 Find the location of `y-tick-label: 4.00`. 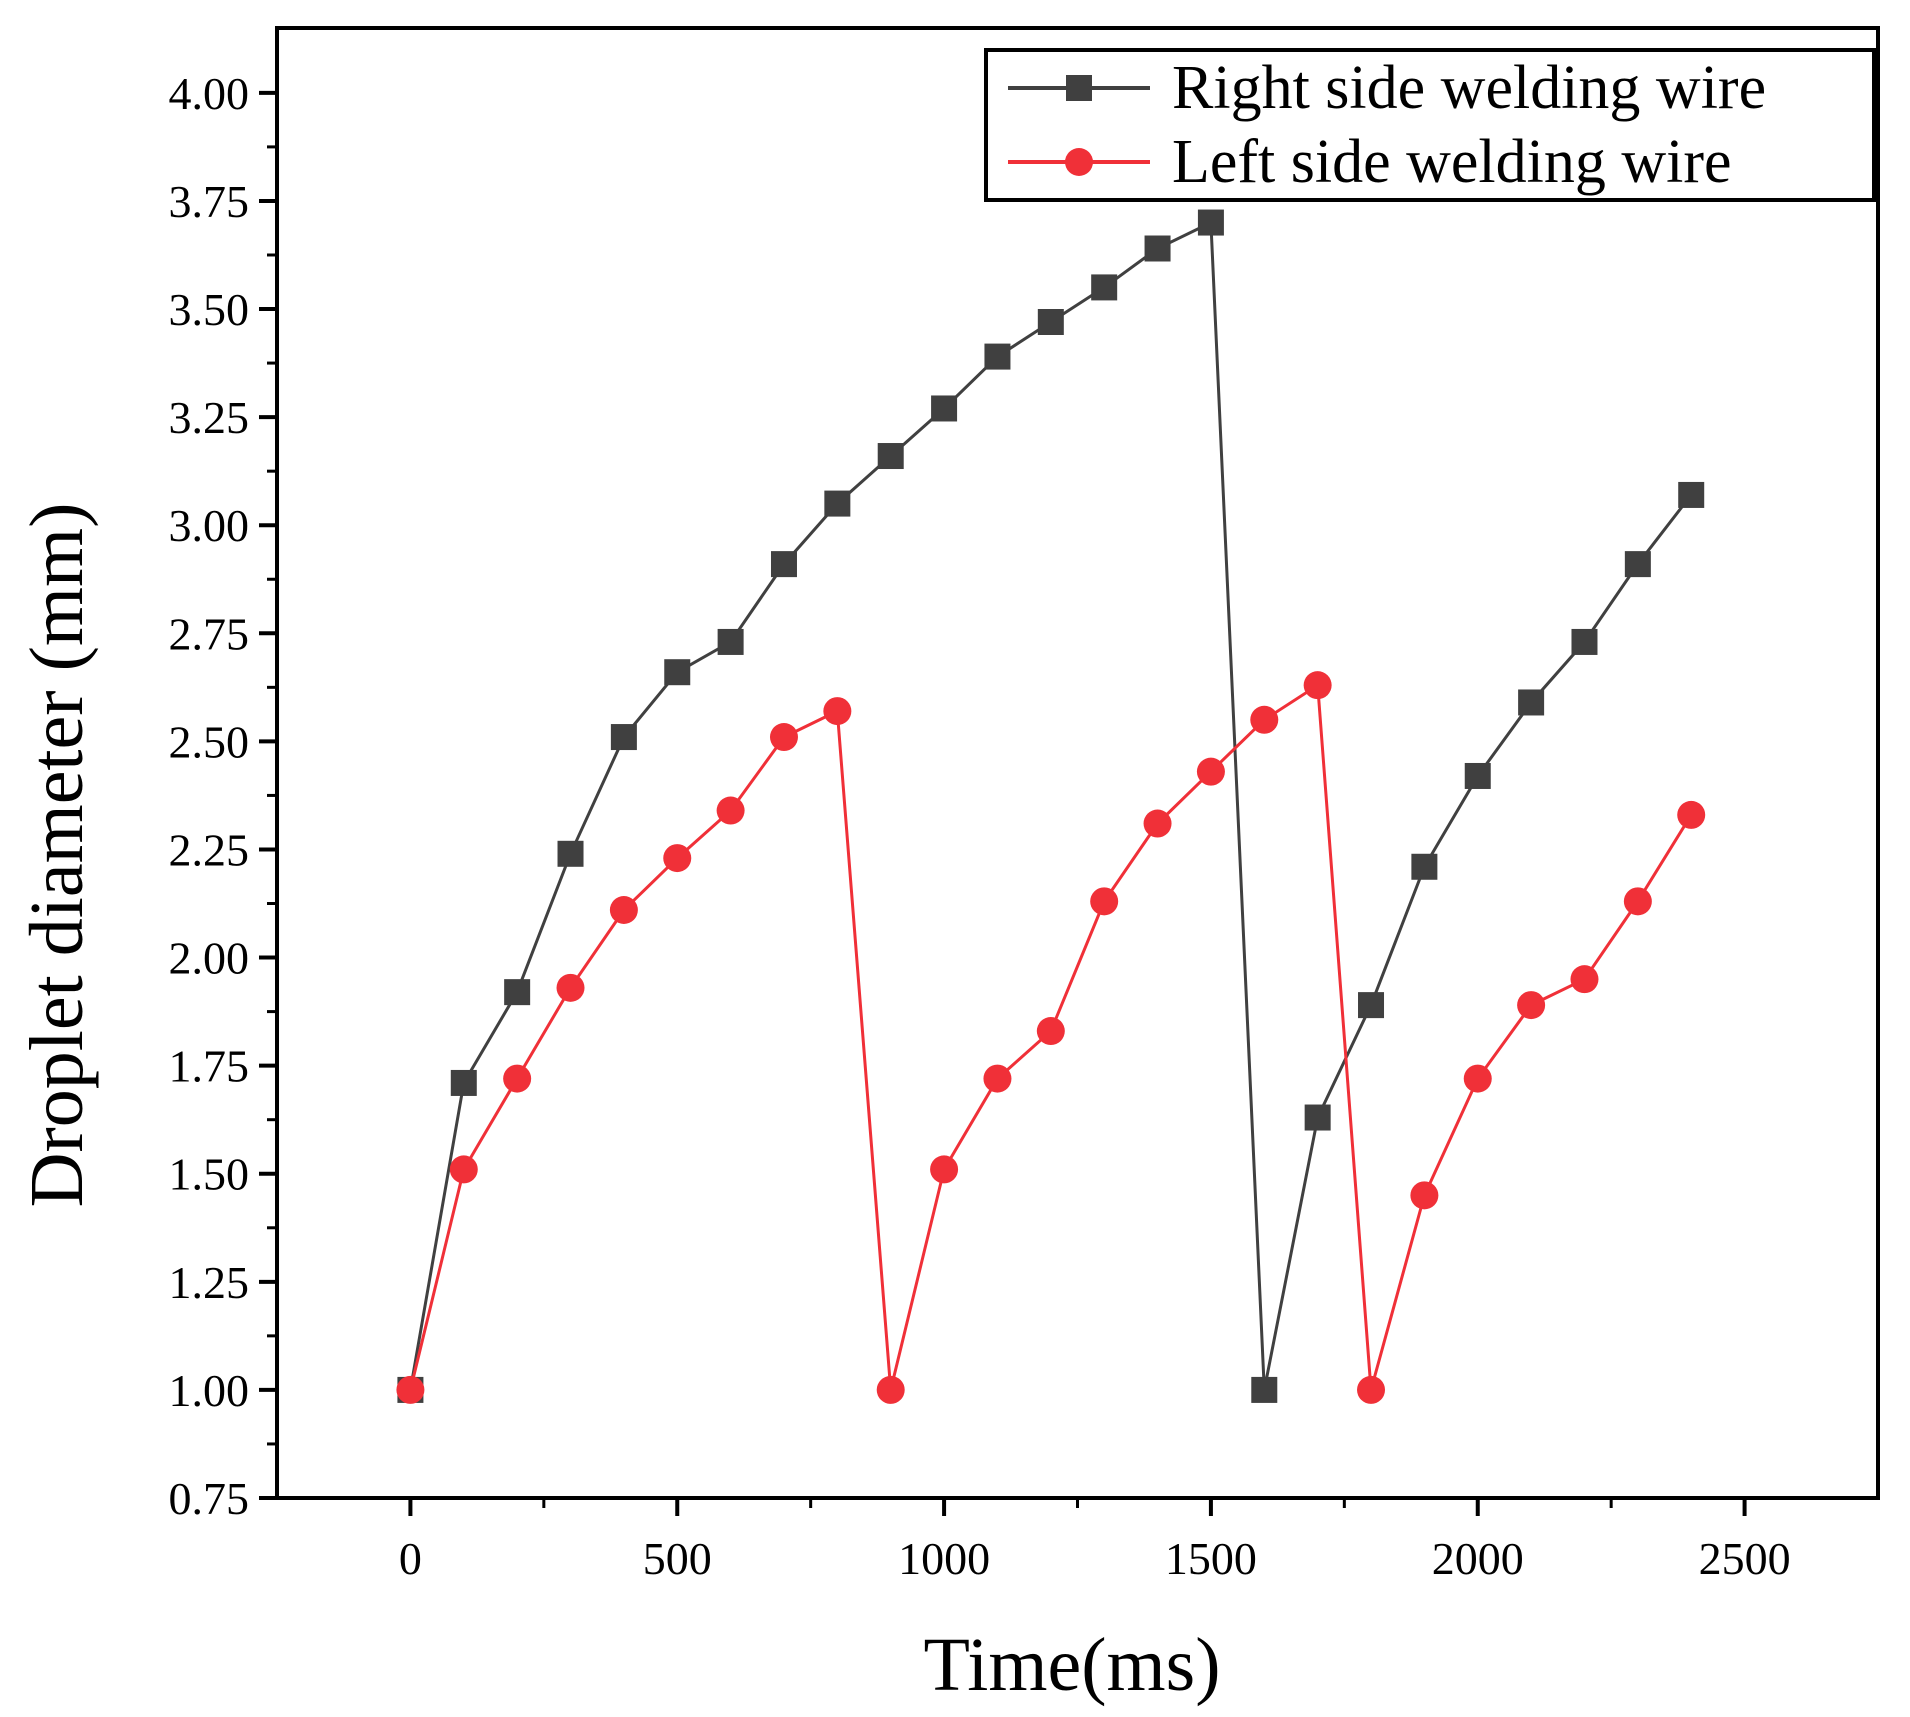

y-tick-label: 4.00 is located at coordinates (209, 93).